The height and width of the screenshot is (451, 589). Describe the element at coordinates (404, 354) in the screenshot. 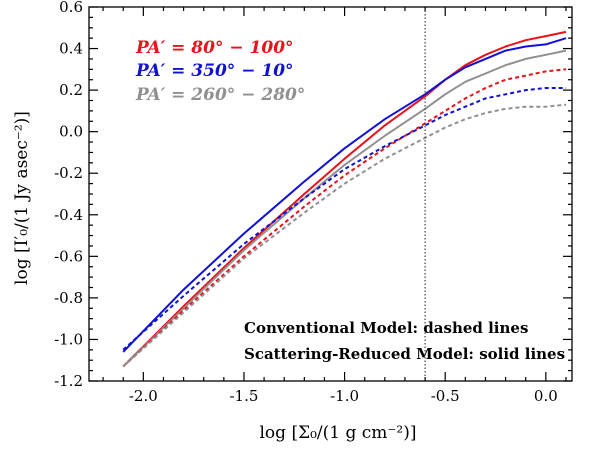

I see `annotation-scattering: Scattering-Reduced Model: solid lines` at that location.